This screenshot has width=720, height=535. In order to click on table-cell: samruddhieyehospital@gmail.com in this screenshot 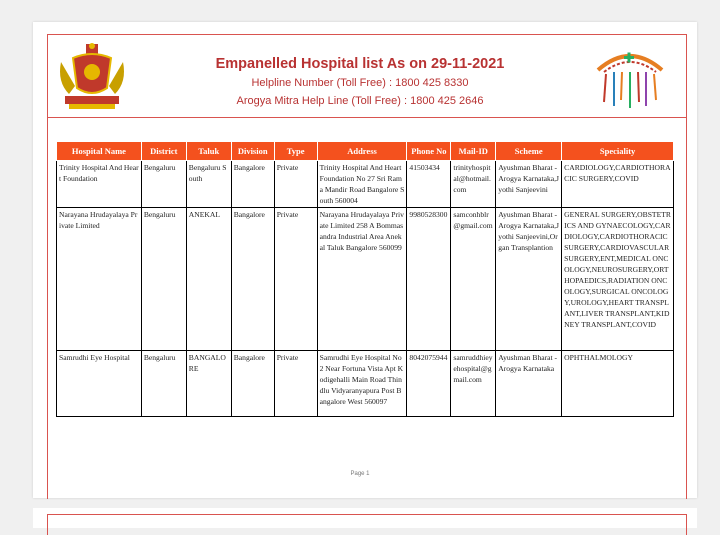, I will do `click(473, 383)`.